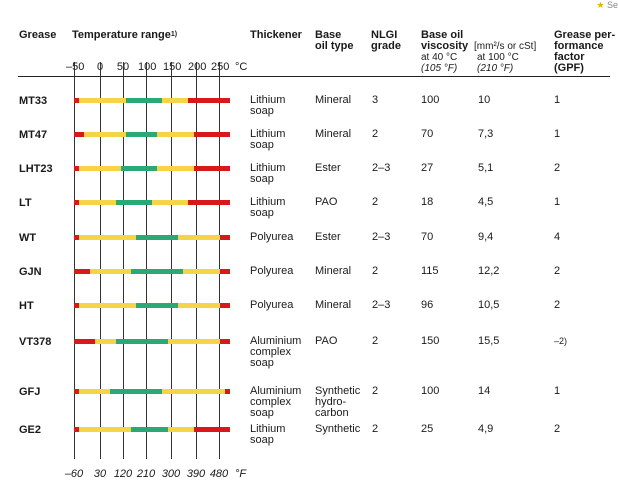 The width and height of the screenshot is (618, 491). What do you see at coordinates (328, 35) in the screenshot?
I see `header-base-oil-type-line1: Base` at bounding box center [328, 35].